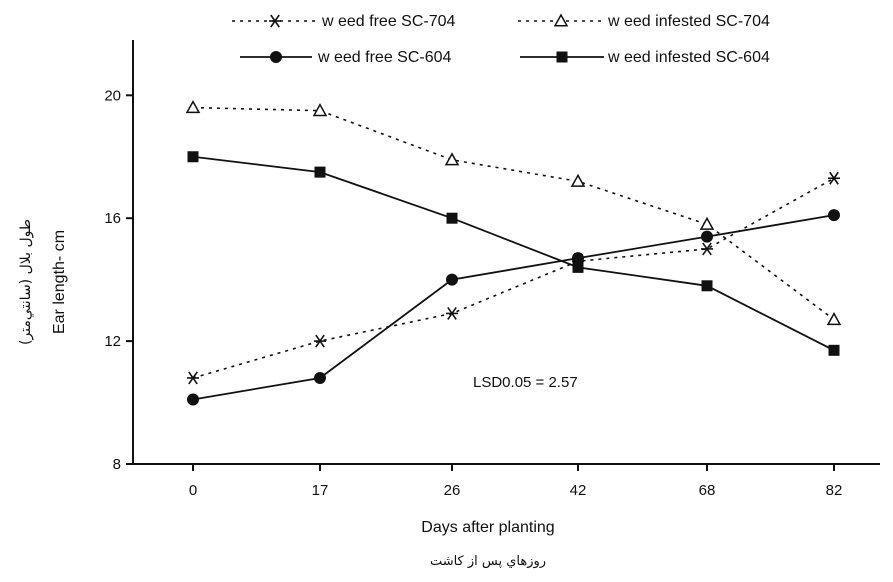 The image size is (893, 582). What do you see at coordinates (59, 282) in the screenshot?
I see `y-axis-title: Ear length- cm` at bounding box center [59, 282].